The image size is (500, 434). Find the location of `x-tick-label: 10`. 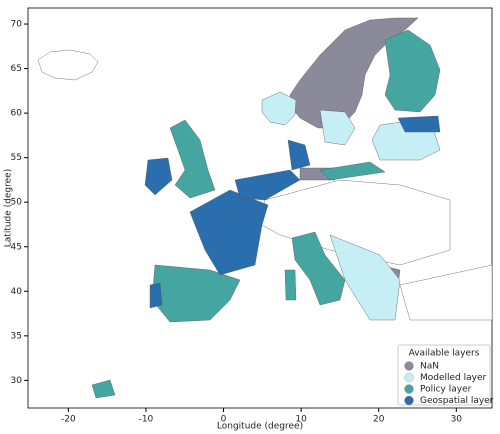

x-tick-label: 10 is located at coordinates (301, 420).